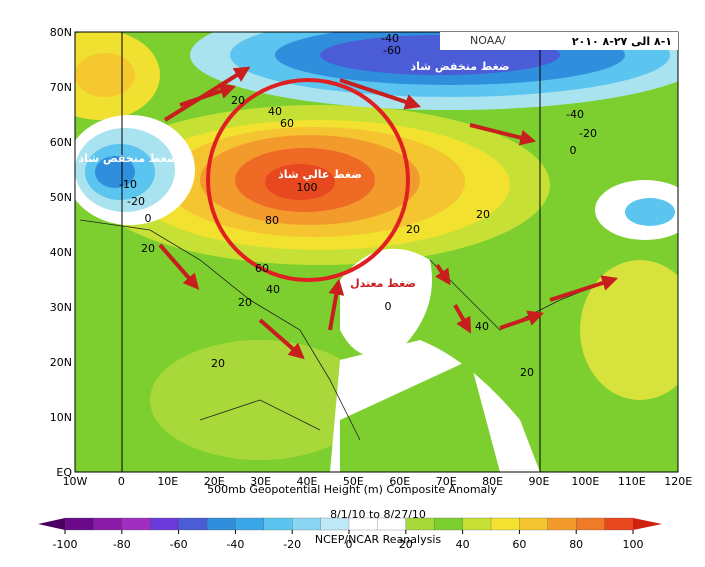  I want to click on contour-label: -10, so click(128, 184).